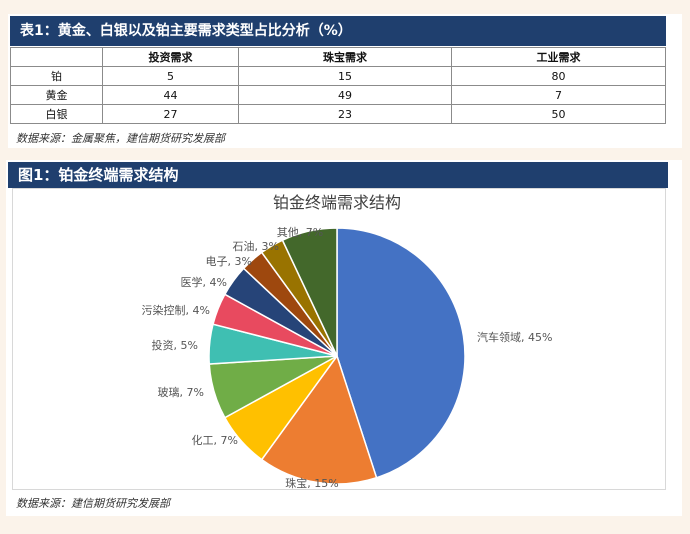 The height and width of the screenshot is (534, 690). What do you see at coordinates (514, 337) in the screenshot?
I see `slice-label: 汽车领域, 45%` at bounding box center [514, 337].